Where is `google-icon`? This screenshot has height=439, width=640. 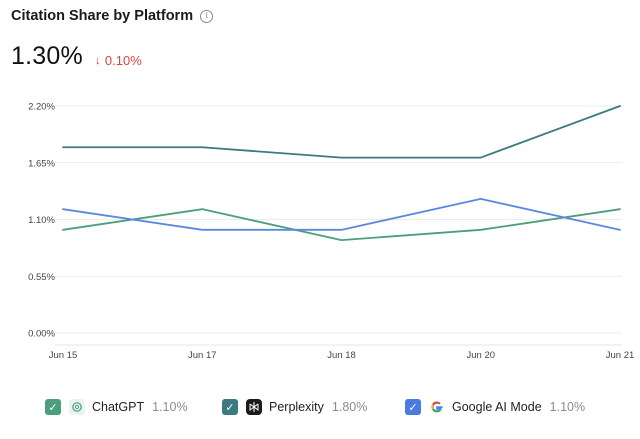 google-icon is located at coordinates (437, 407).